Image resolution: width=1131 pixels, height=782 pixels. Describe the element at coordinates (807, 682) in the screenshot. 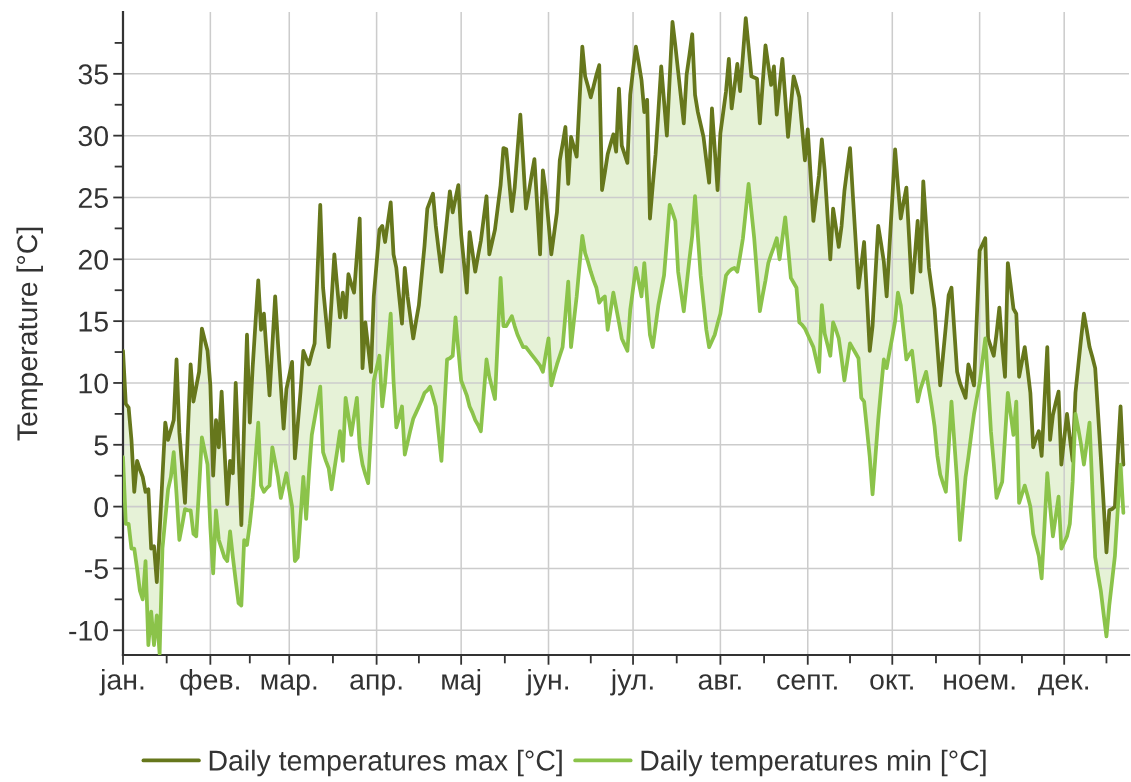

I see `x-tick-label: септ.` at that location.